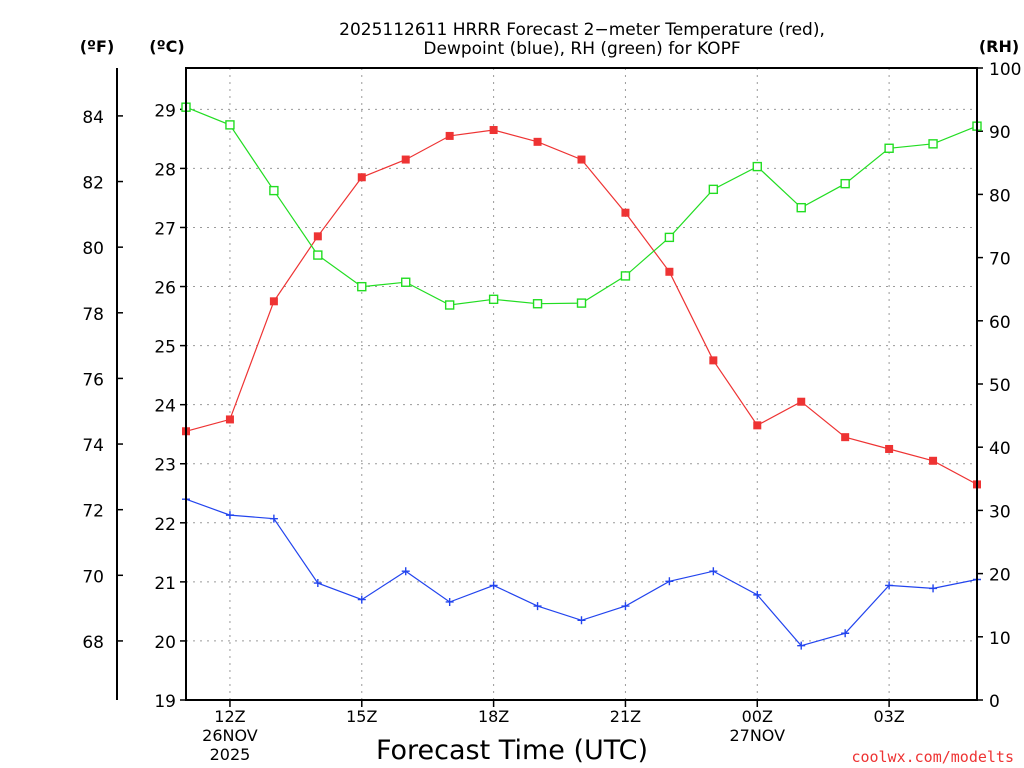 This screenshot has height=768, width=1024. What do you see at coordinates (1000, 449) in the screenshot?
I see `rh-tick-label: 40` at bounding box center [1000, 449].